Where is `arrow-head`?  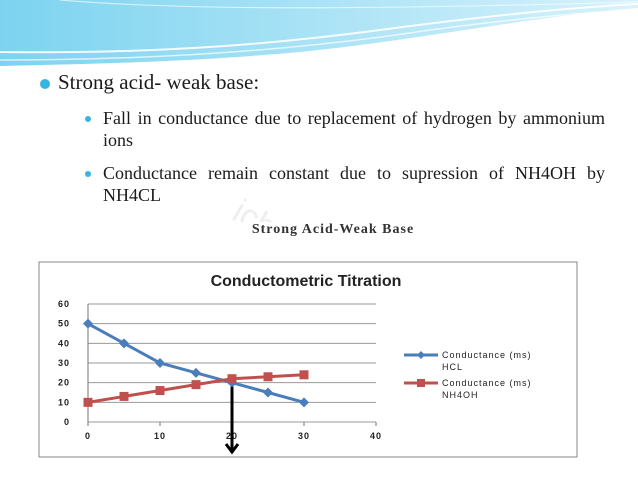
arrow-head is located at coordinates (232, 449).